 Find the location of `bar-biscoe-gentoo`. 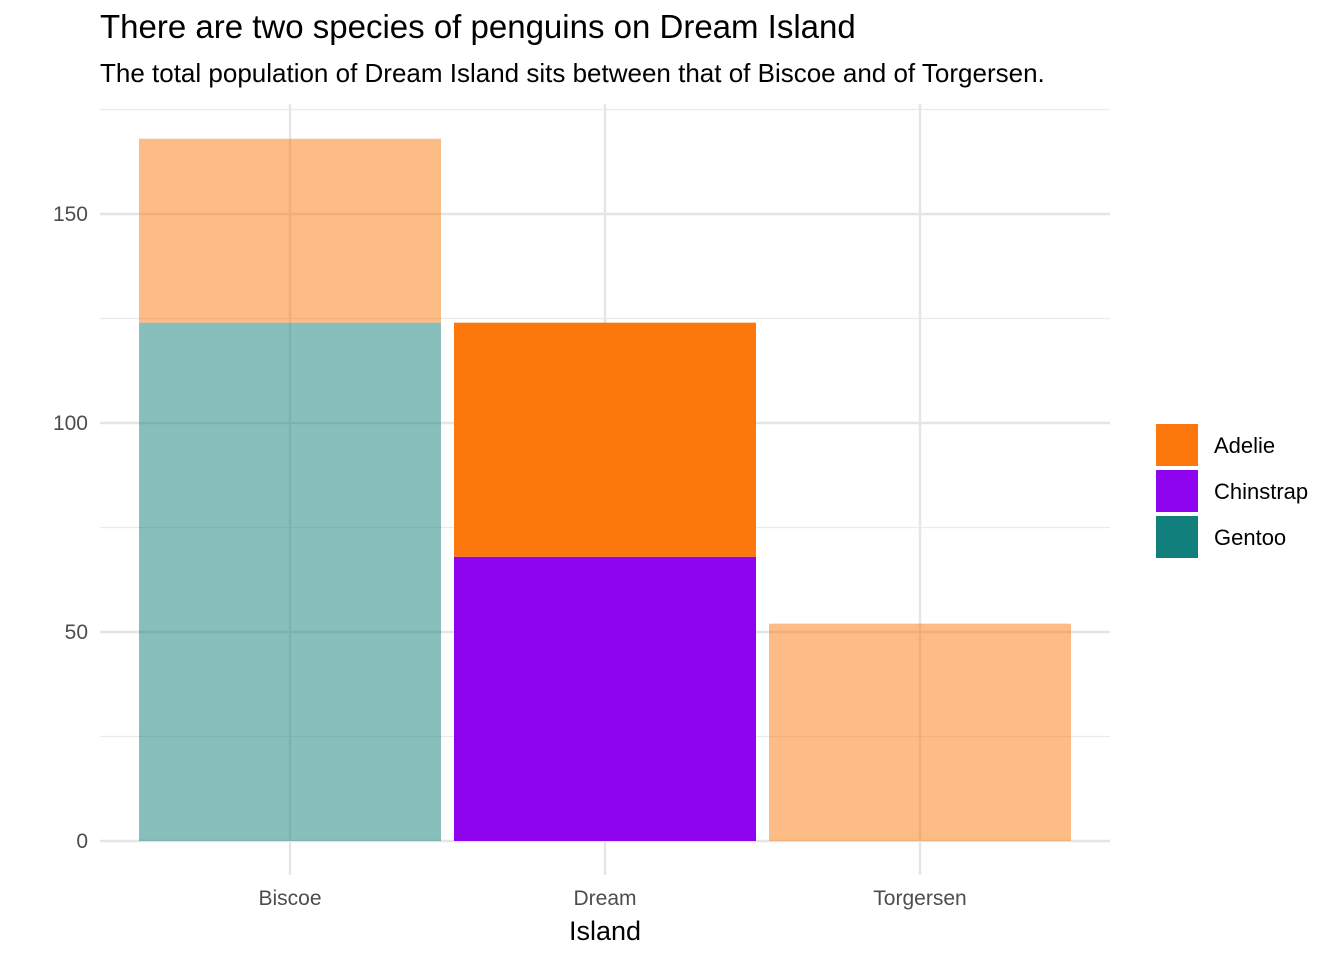

bar-biscoe-gentoo is located at coordinates (290, 581).